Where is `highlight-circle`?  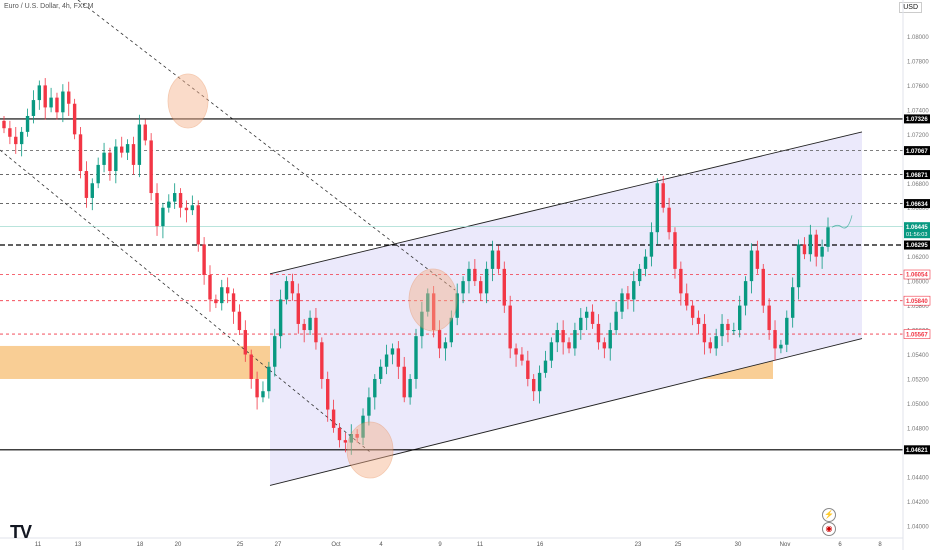
highlight-circle is located at coordinates (188, 101).